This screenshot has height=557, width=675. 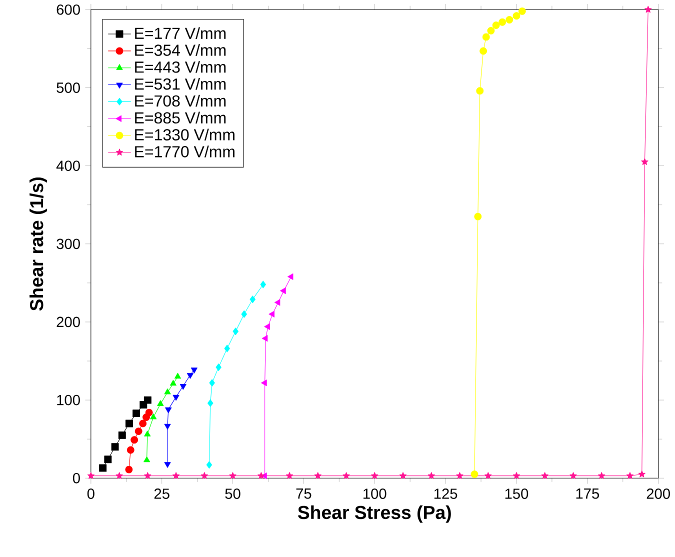 What do you see at coordinates (76, 478) in the screenshot?
I see `y-tick-label: 0` at bounding box center [76, 478].